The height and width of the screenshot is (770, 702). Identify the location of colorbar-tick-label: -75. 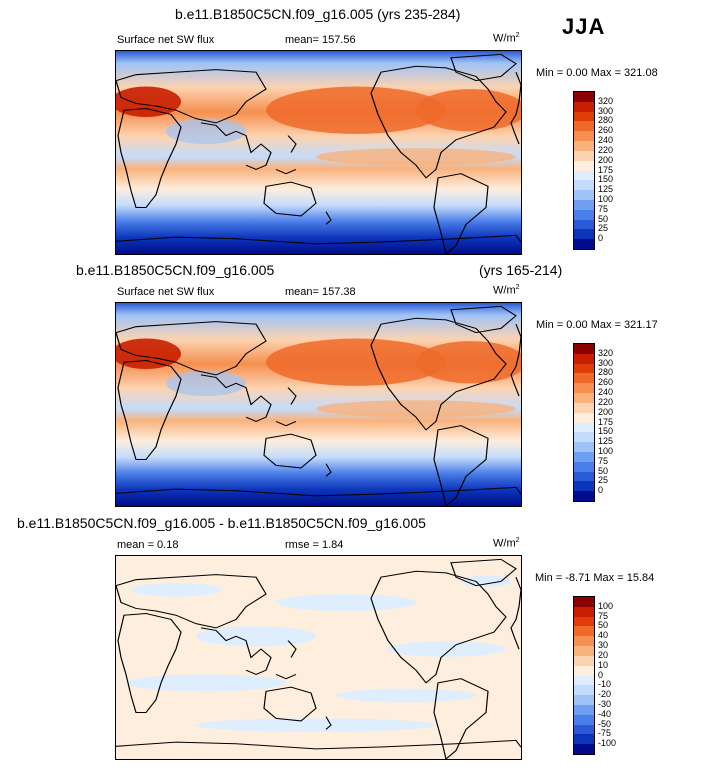
(605, 733).